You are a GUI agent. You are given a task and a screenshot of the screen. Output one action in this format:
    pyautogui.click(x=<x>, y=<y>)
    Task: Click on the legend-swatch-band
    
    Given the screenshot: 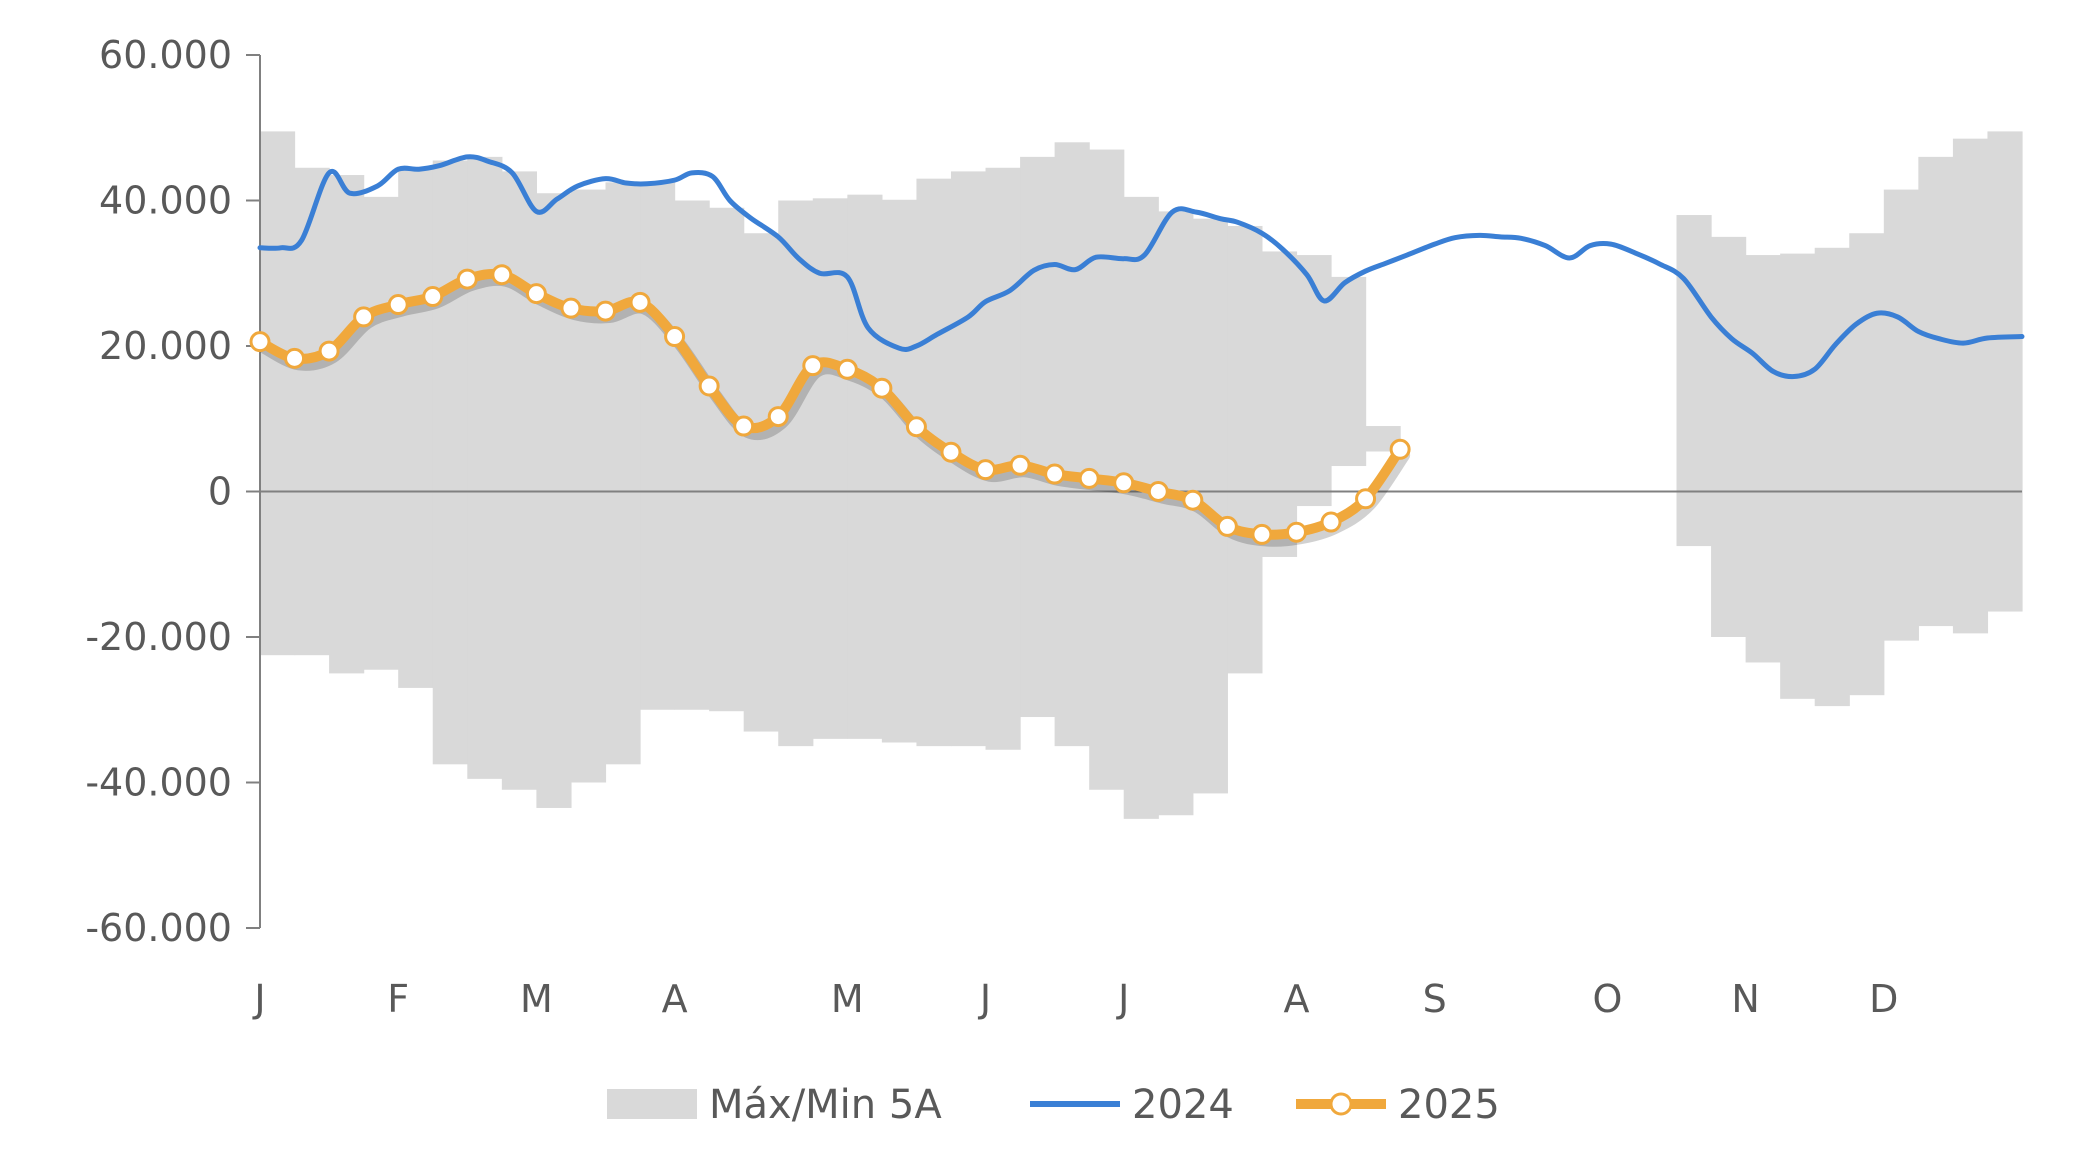 What is the action you would take?
    pyautogui.click(x=652, y=1104)
    